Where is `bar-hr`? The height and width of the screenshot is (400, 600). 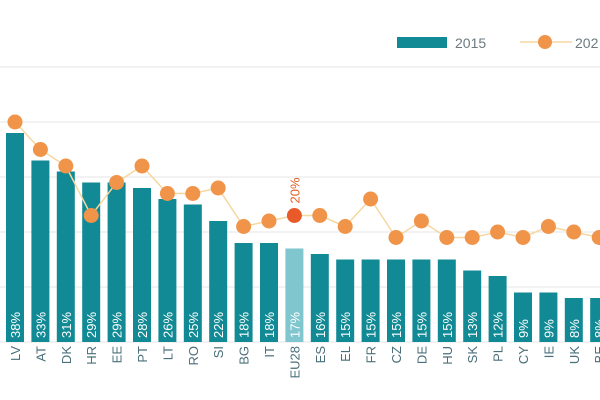
bar-hr is located at coordinates (91, 262).